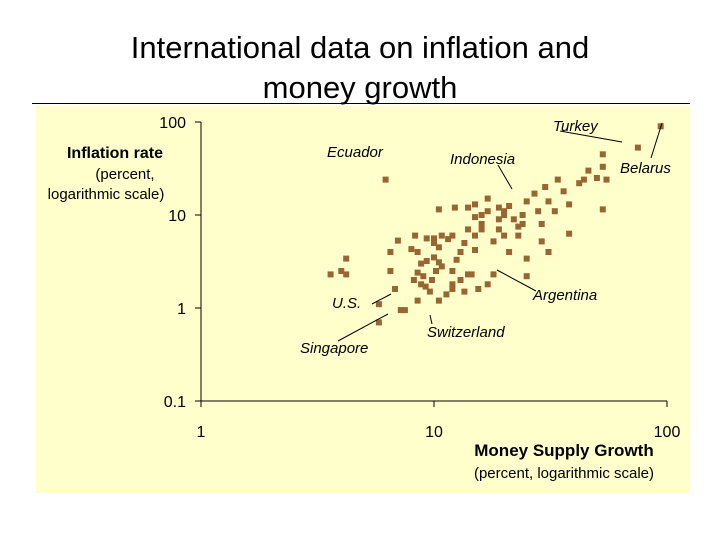 The height and width of the screenshot is (540, 720). I want to click on x-tick-label-100: 100, so click(667, 432).